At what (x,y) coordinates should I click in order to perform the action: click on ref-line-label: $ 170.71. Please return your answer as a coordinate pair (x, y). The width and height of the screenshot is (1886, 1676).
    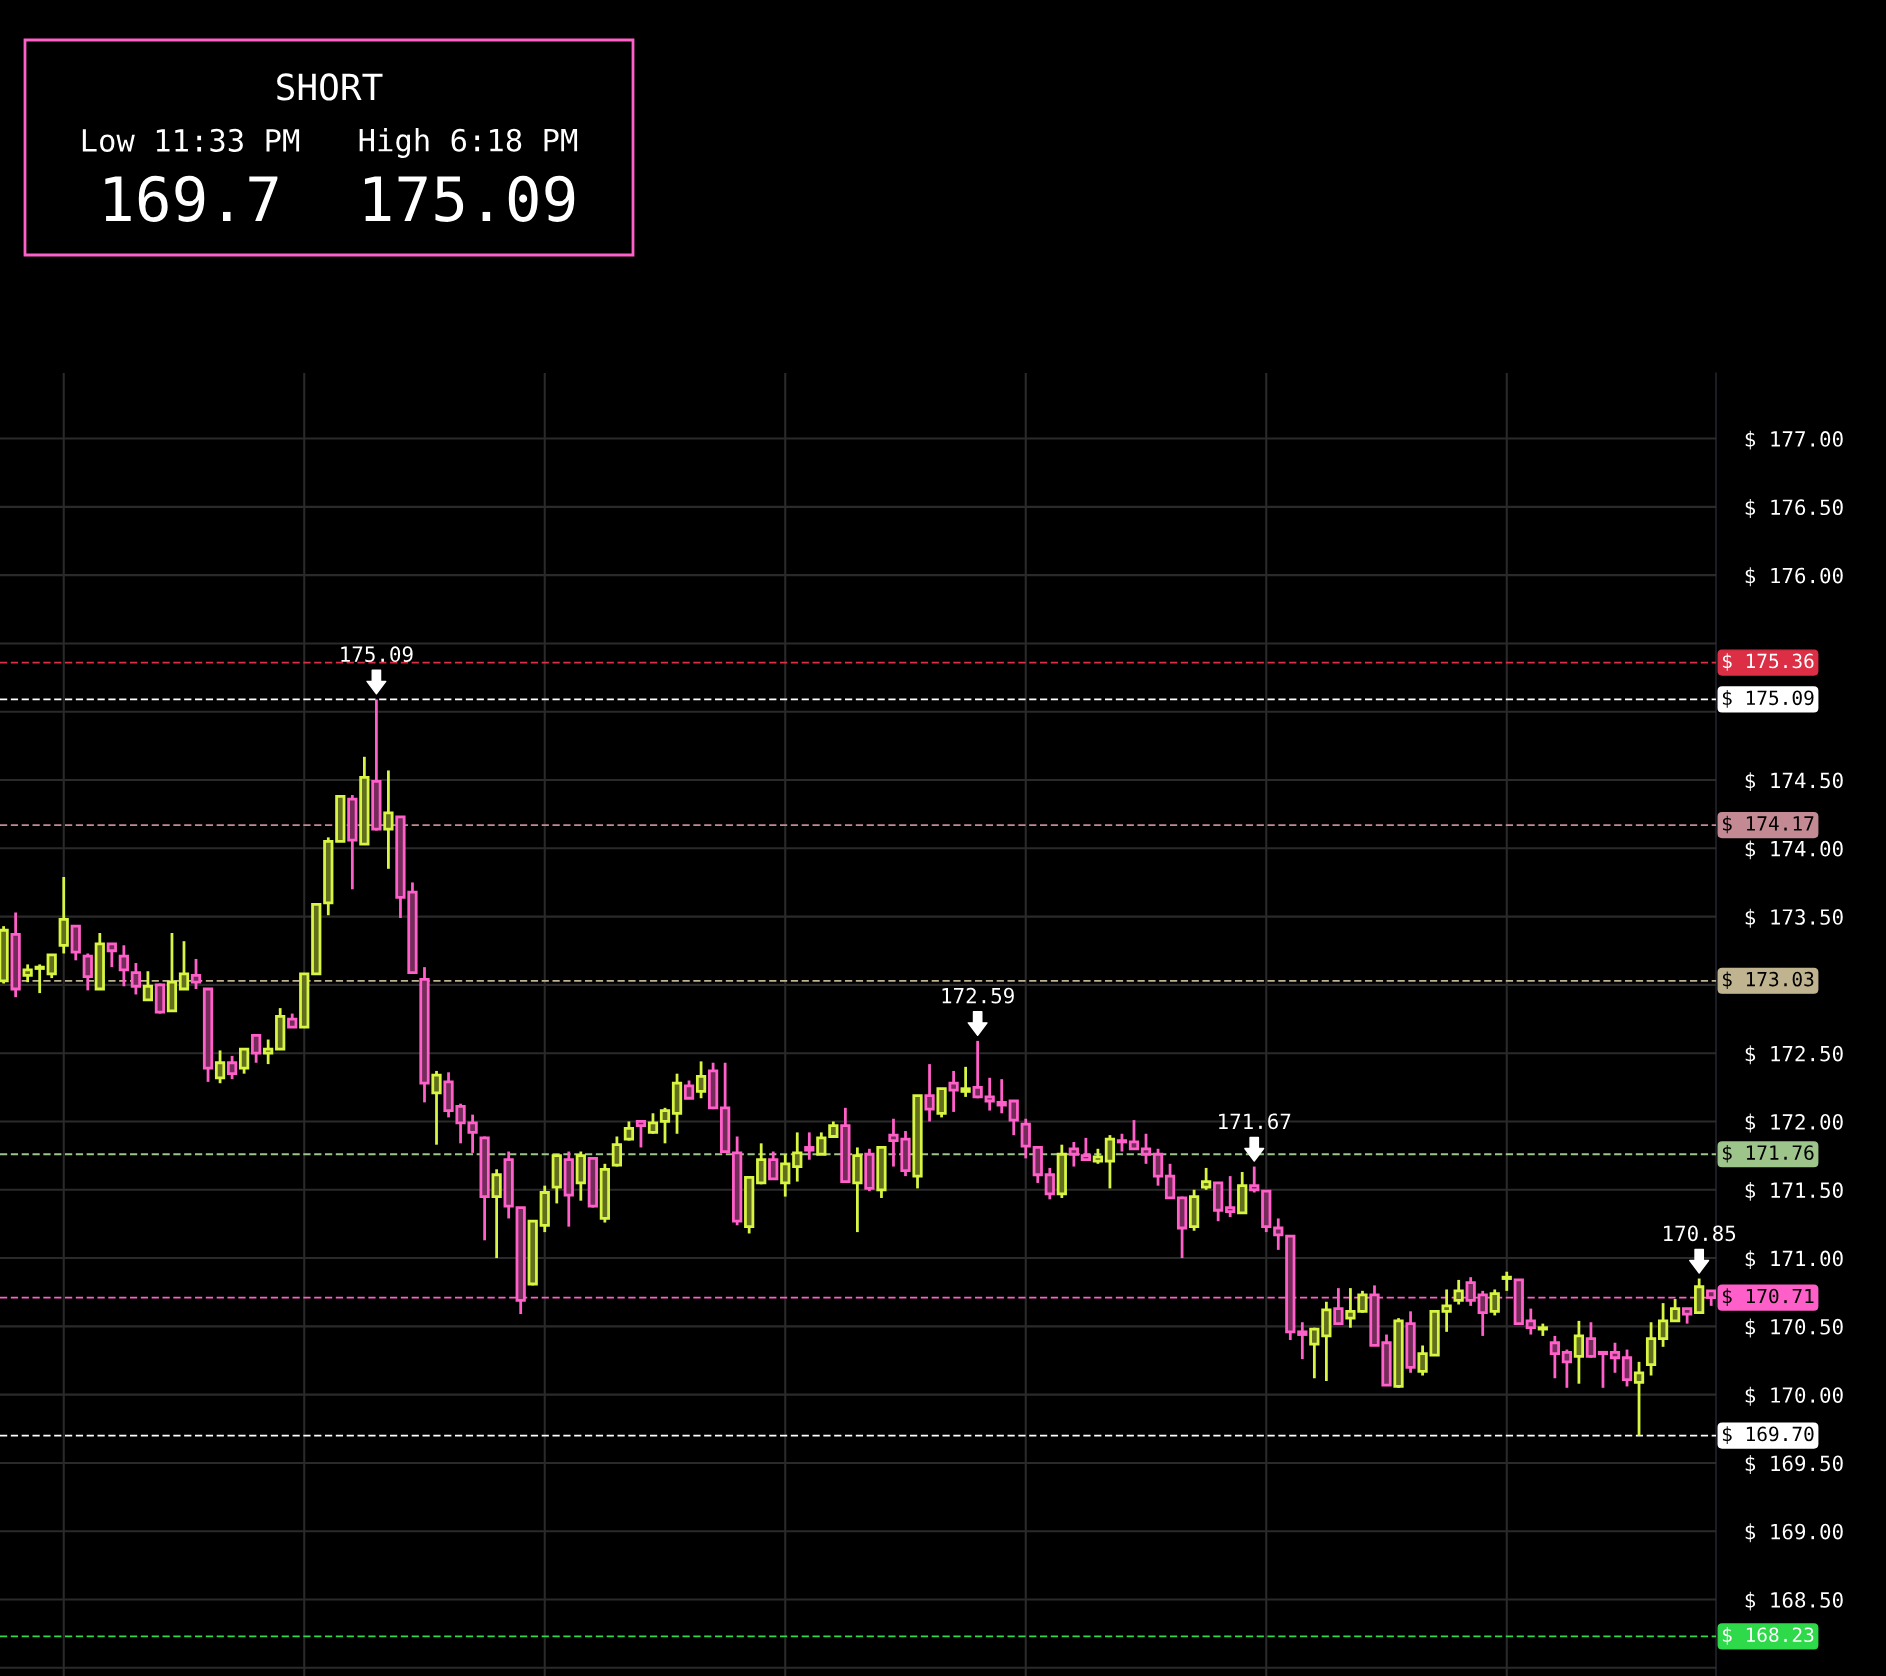
    Looking at the image, I should click on (1768, 1297).